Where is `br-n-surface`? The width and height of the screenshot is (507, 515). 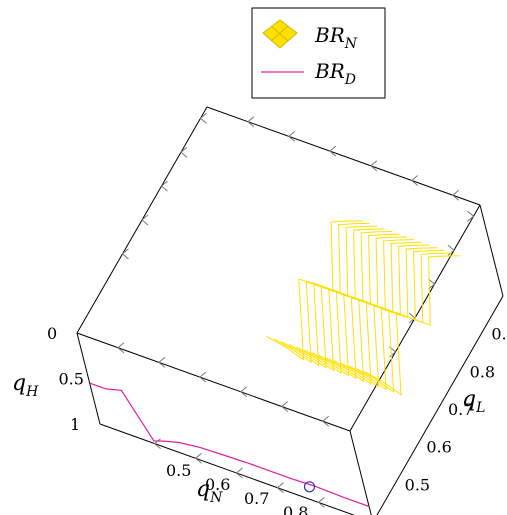 br-n-surface is located at coordinates (363, 308).